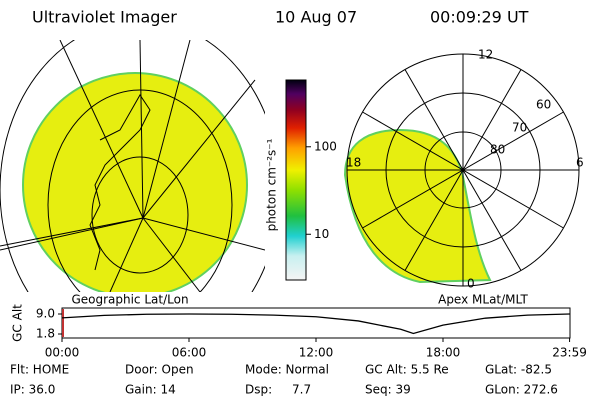 The image size is (600, 400). Describe the element at coordinates (18, 323) in the screenshot. I see `y-label: GC Alt` at that location.